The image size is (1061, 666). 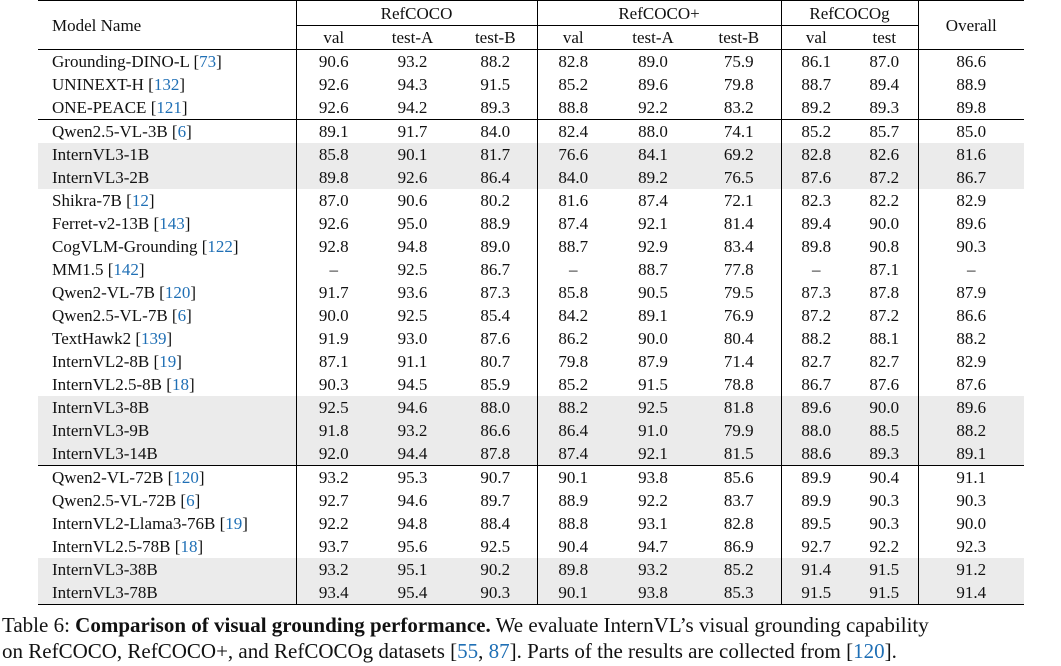 What do you see at coordinates (167, 154) in the screenshot?
I see `model-name-cell: InternVL3-1B` at bounding box center [167, 154].